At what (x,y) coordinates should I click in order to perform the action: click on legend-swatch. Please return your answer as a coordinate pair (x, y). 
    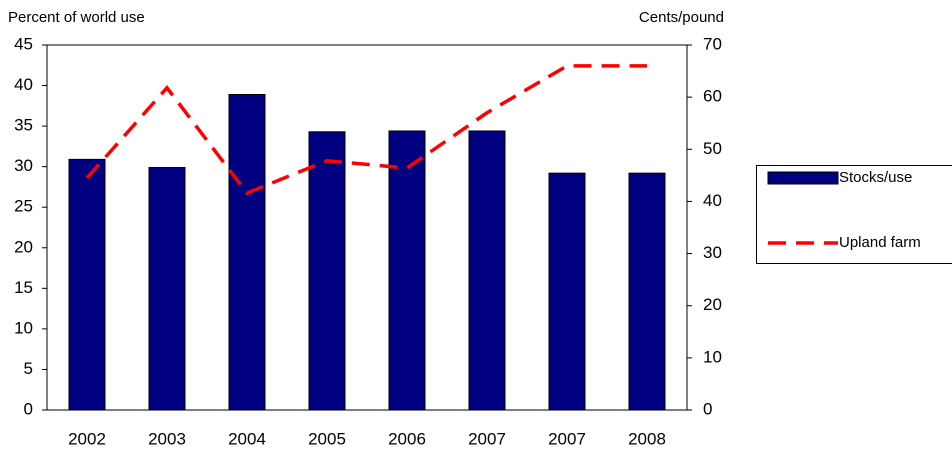
    Looking at the image, I should click on (803, 178).